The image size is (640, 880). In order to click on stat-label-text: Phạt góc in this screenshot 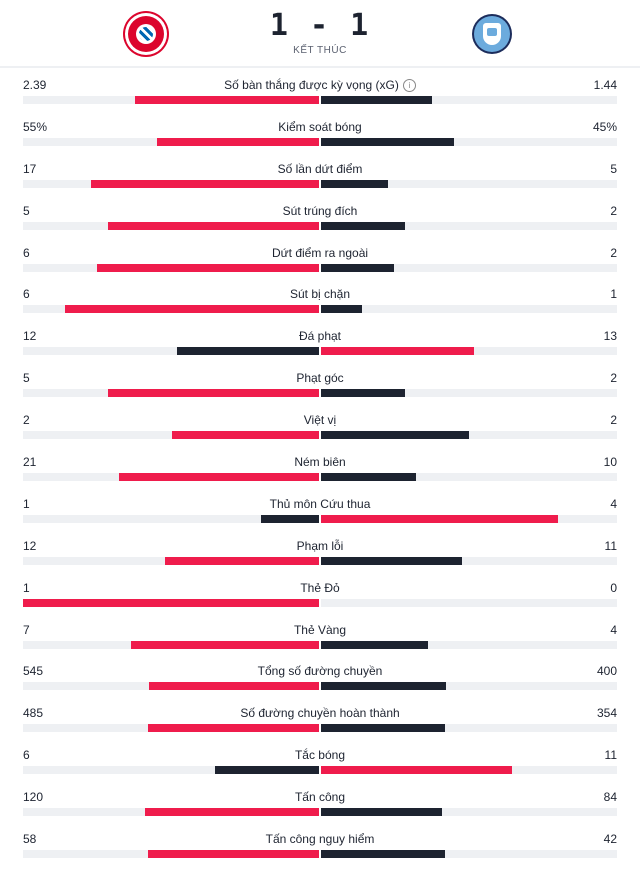, I will do `click(320, 378)`.